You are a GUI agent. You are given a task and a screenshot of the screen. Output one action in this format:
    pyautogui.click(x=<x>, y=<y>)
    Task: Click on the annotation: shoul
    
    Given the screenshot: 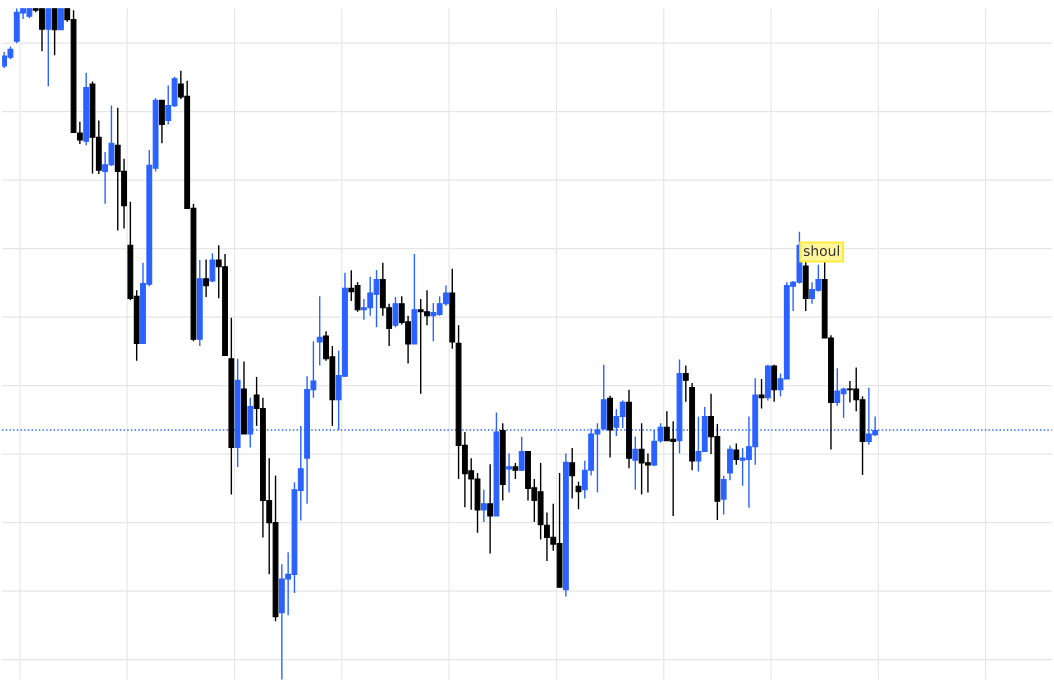 What is the action you would take?
    pyautogui.click(x=821, y=251)
    